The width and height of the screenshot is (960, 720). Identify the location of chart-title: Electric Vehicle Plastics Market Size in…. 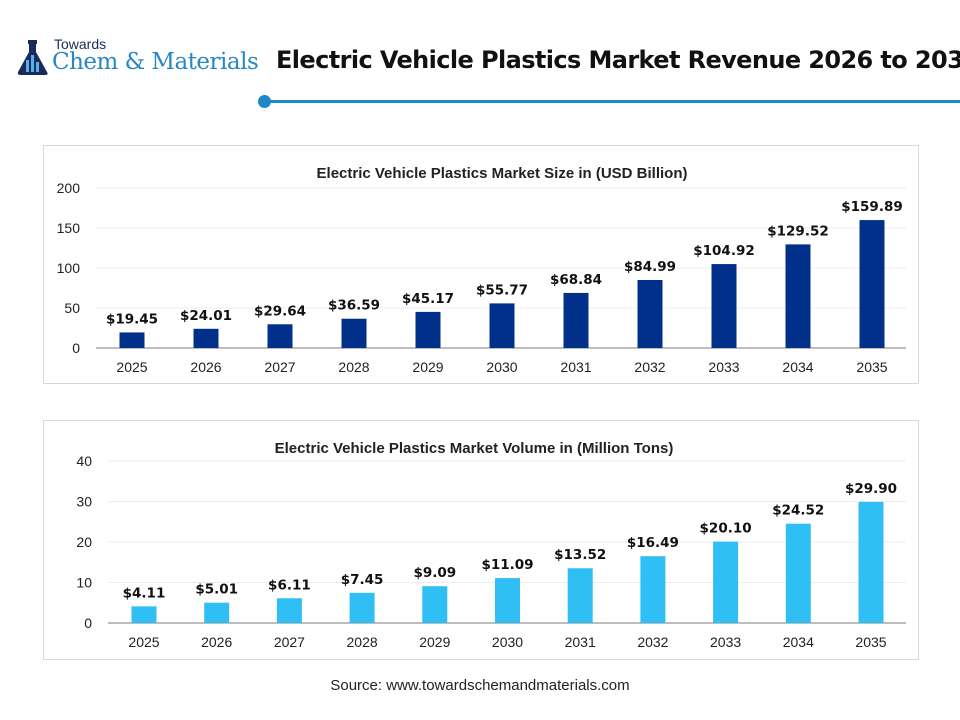
(502, 173).